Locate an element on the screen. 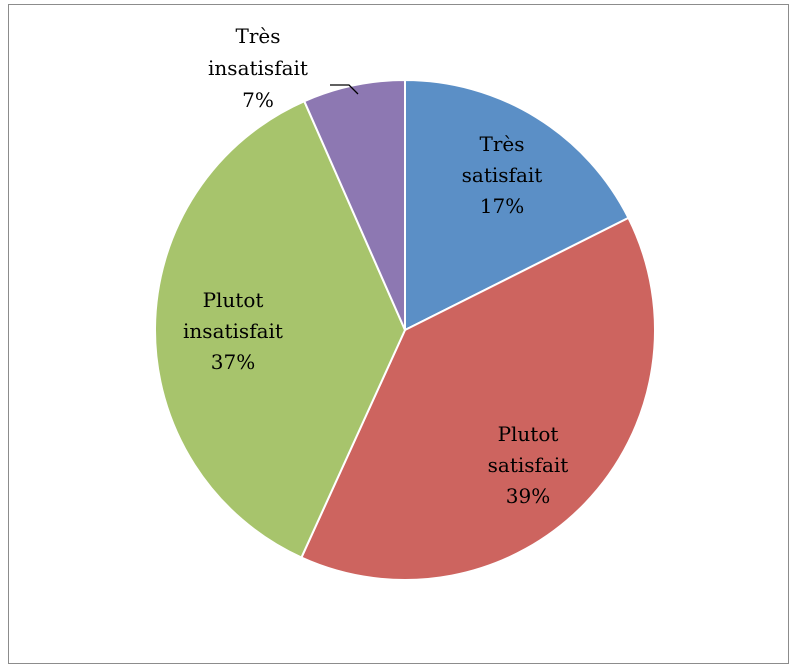 The height and width of the screenshot is (664, 792). label-tres-insatisfait-line2: insatisfait is located at coordinates (258, 68).